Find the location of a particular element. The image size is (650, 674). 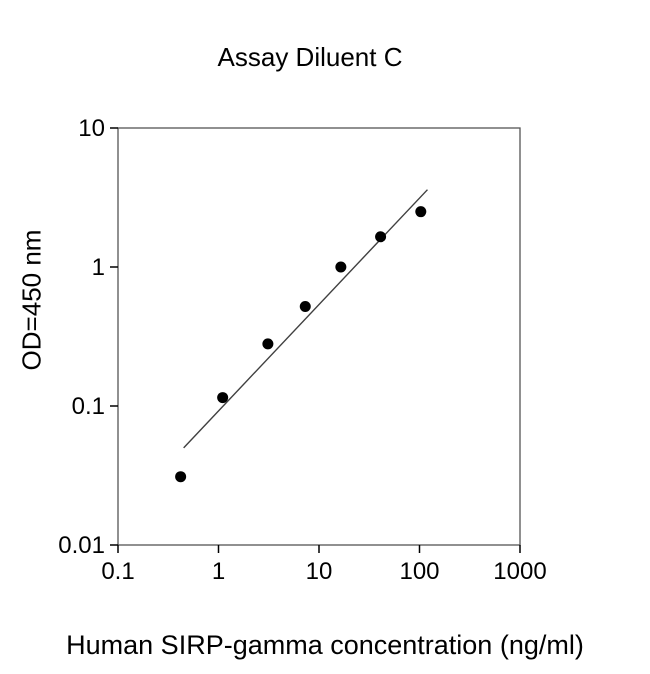

y-tick-label: 10 is located at coordinates (91, 128).